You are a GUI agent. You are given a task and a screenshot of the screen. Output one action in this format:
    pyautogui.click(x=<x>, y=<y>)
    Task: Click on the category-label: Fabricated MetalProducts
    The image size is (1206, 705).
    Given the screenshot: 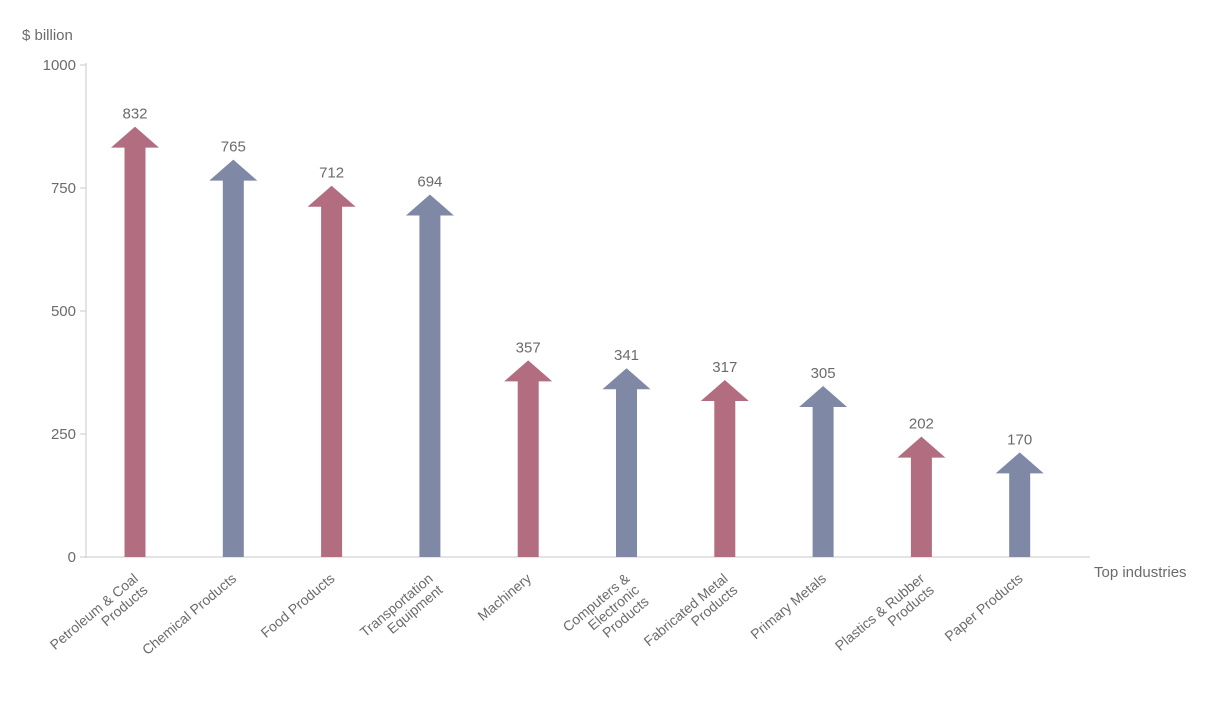 What is the action you would take?
    pyautogui.click(x=691, y=615)
    